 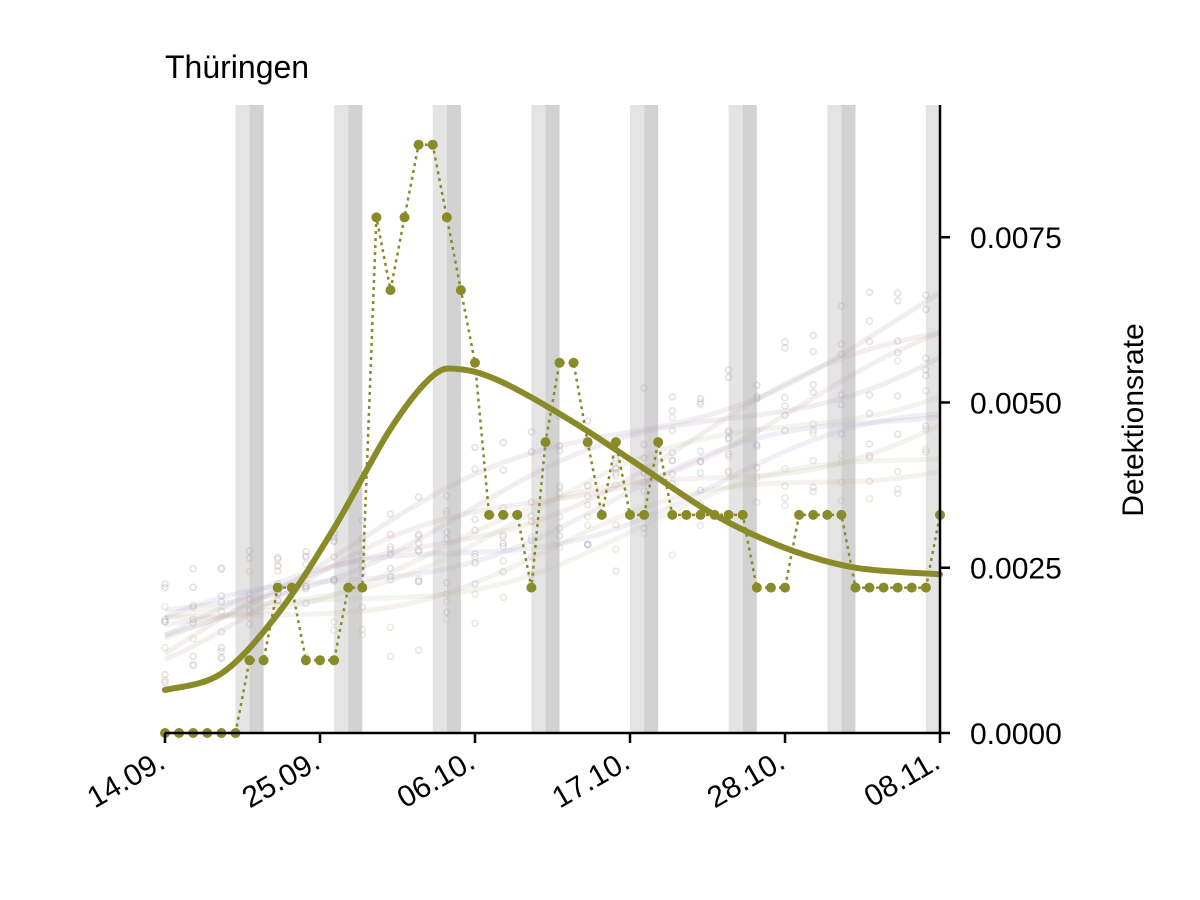 What do you see at coordinates (746, 779) in the screenshot?
I see `x-tick-label: 28.10.` at bounding box center [746, 779].